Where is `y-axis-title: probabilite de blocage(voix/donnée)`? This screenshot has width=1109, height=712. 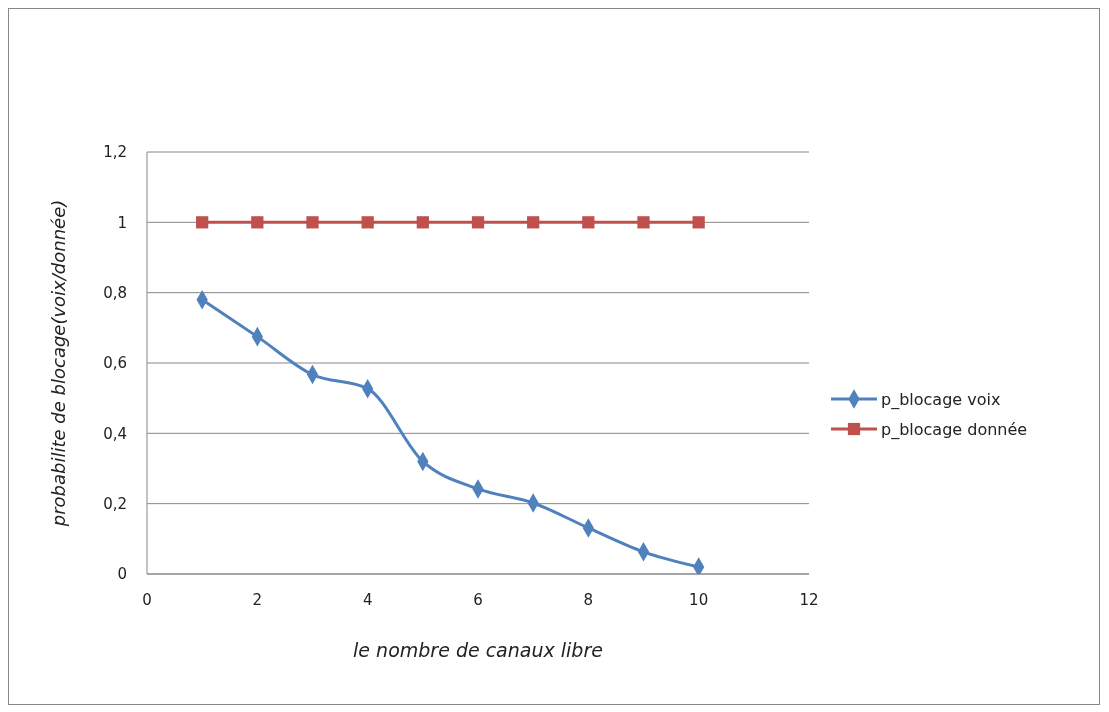
y-axis-title: probabilite de blocage(voix/donnée) is located at coordinates (59, 363).